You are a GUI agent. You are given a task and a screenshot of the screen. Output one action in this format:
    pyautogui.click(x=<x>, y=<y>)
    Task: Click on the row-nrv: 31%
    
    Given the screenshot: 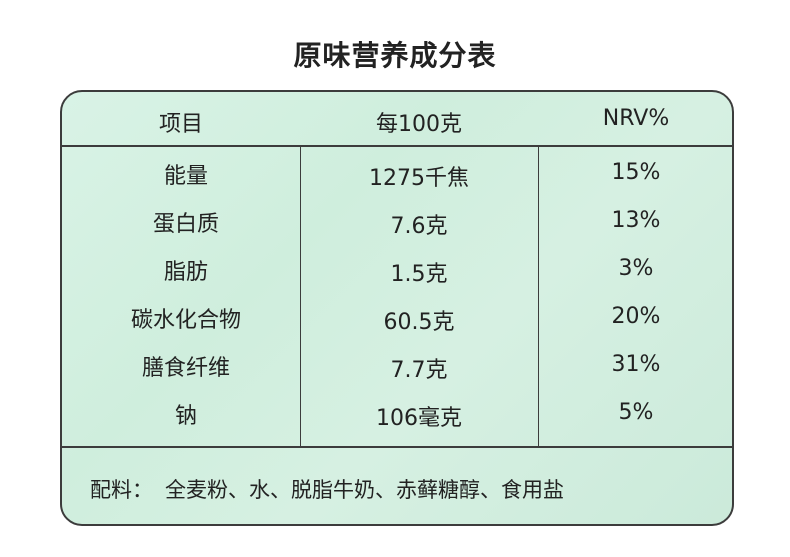 What is the action you would take?
    pyautogui.click(x=636, y=364)
    